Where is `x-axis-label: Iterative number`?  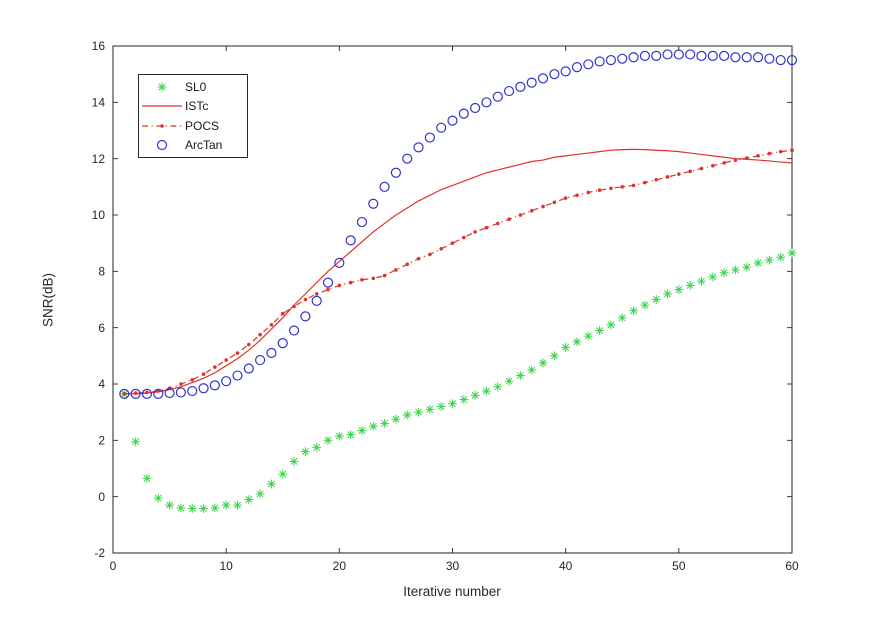 x-axis-label: Iterative number is located at coordinates (452, 591).